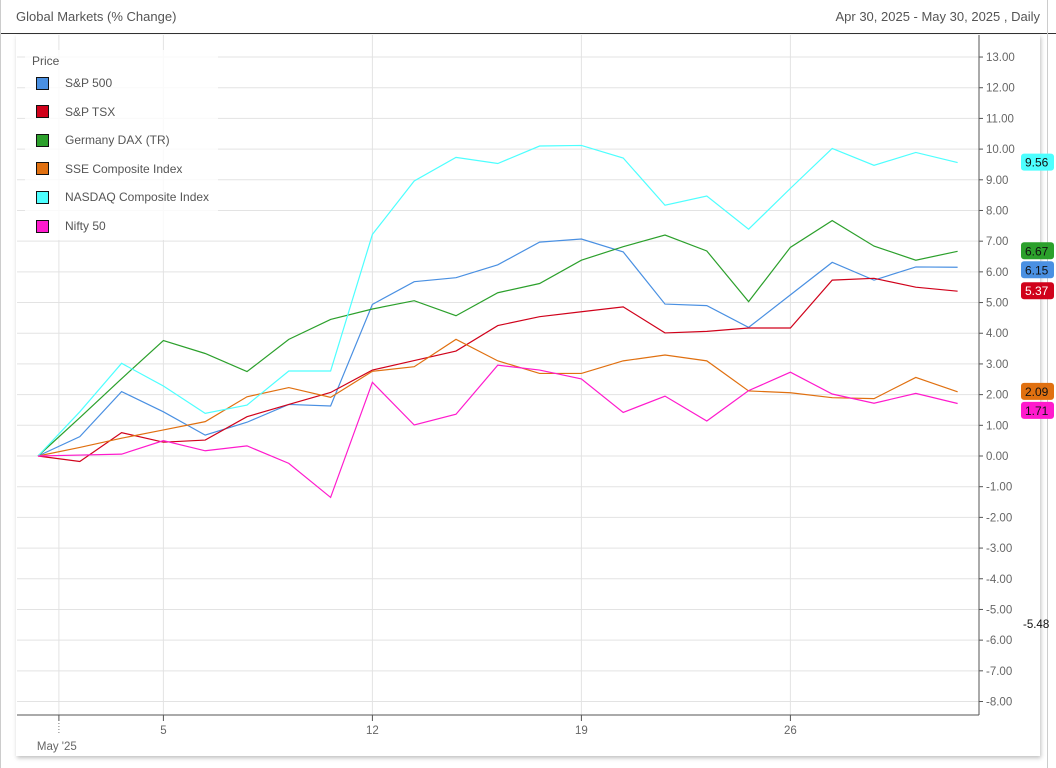  Describe the element at coordinates (46, 61) in the screenshot. I see `legend-title: Price` at that location.